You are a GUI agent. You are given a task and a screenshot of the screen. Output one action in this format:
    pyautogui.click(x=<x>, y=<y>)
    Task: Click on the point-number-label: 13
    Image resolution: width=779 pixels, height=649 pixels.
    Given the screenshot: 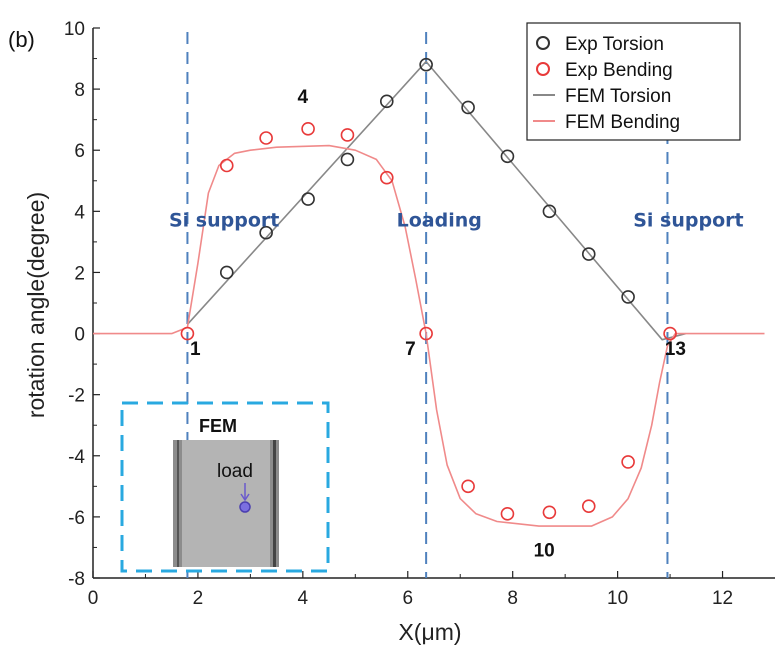 What is the action you would take?
    pyautogui.click(x=675, y=349)
    